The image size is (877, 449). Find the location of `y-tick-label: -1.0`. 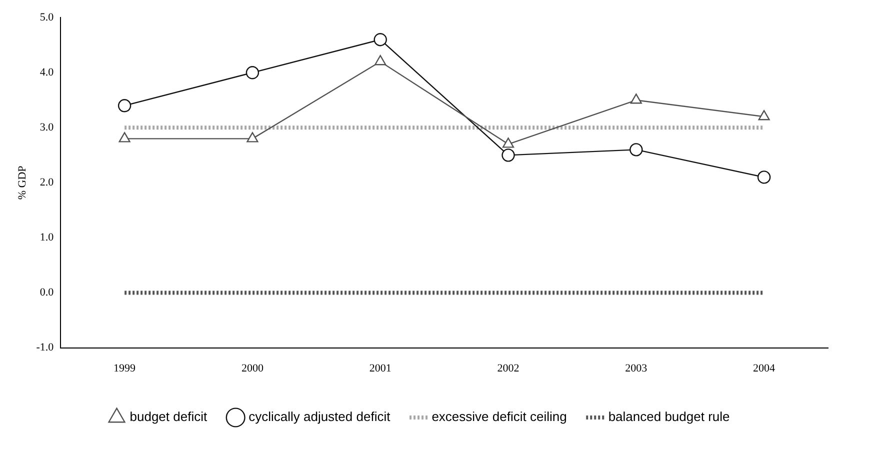

y-tick-label: -1.0 is located at coordinates (45, 348).